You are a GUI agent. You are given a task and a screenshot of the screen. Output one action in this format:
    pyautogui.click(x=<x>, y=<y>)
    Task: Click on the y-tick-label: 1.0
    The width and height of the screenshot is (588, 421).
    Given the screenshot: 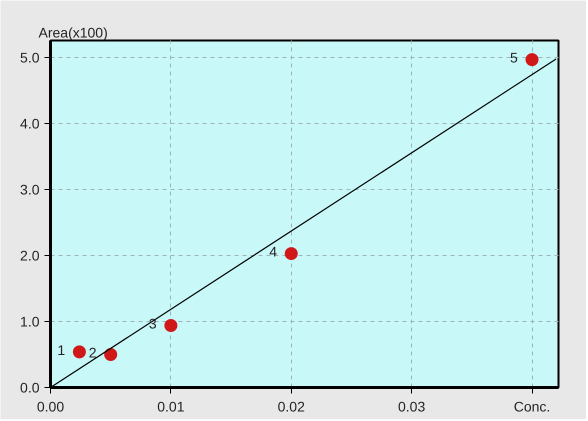 What is the action you would take?
    pyautogui.click(x=30, y=322)
    